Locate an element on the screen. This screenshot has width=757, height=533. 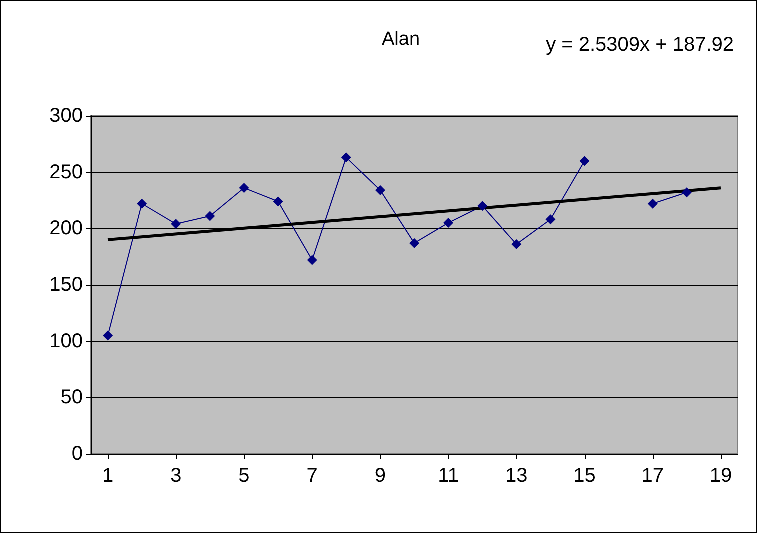
text: y = 2.5309x + 187.92 is located at coordinates (640, 45).